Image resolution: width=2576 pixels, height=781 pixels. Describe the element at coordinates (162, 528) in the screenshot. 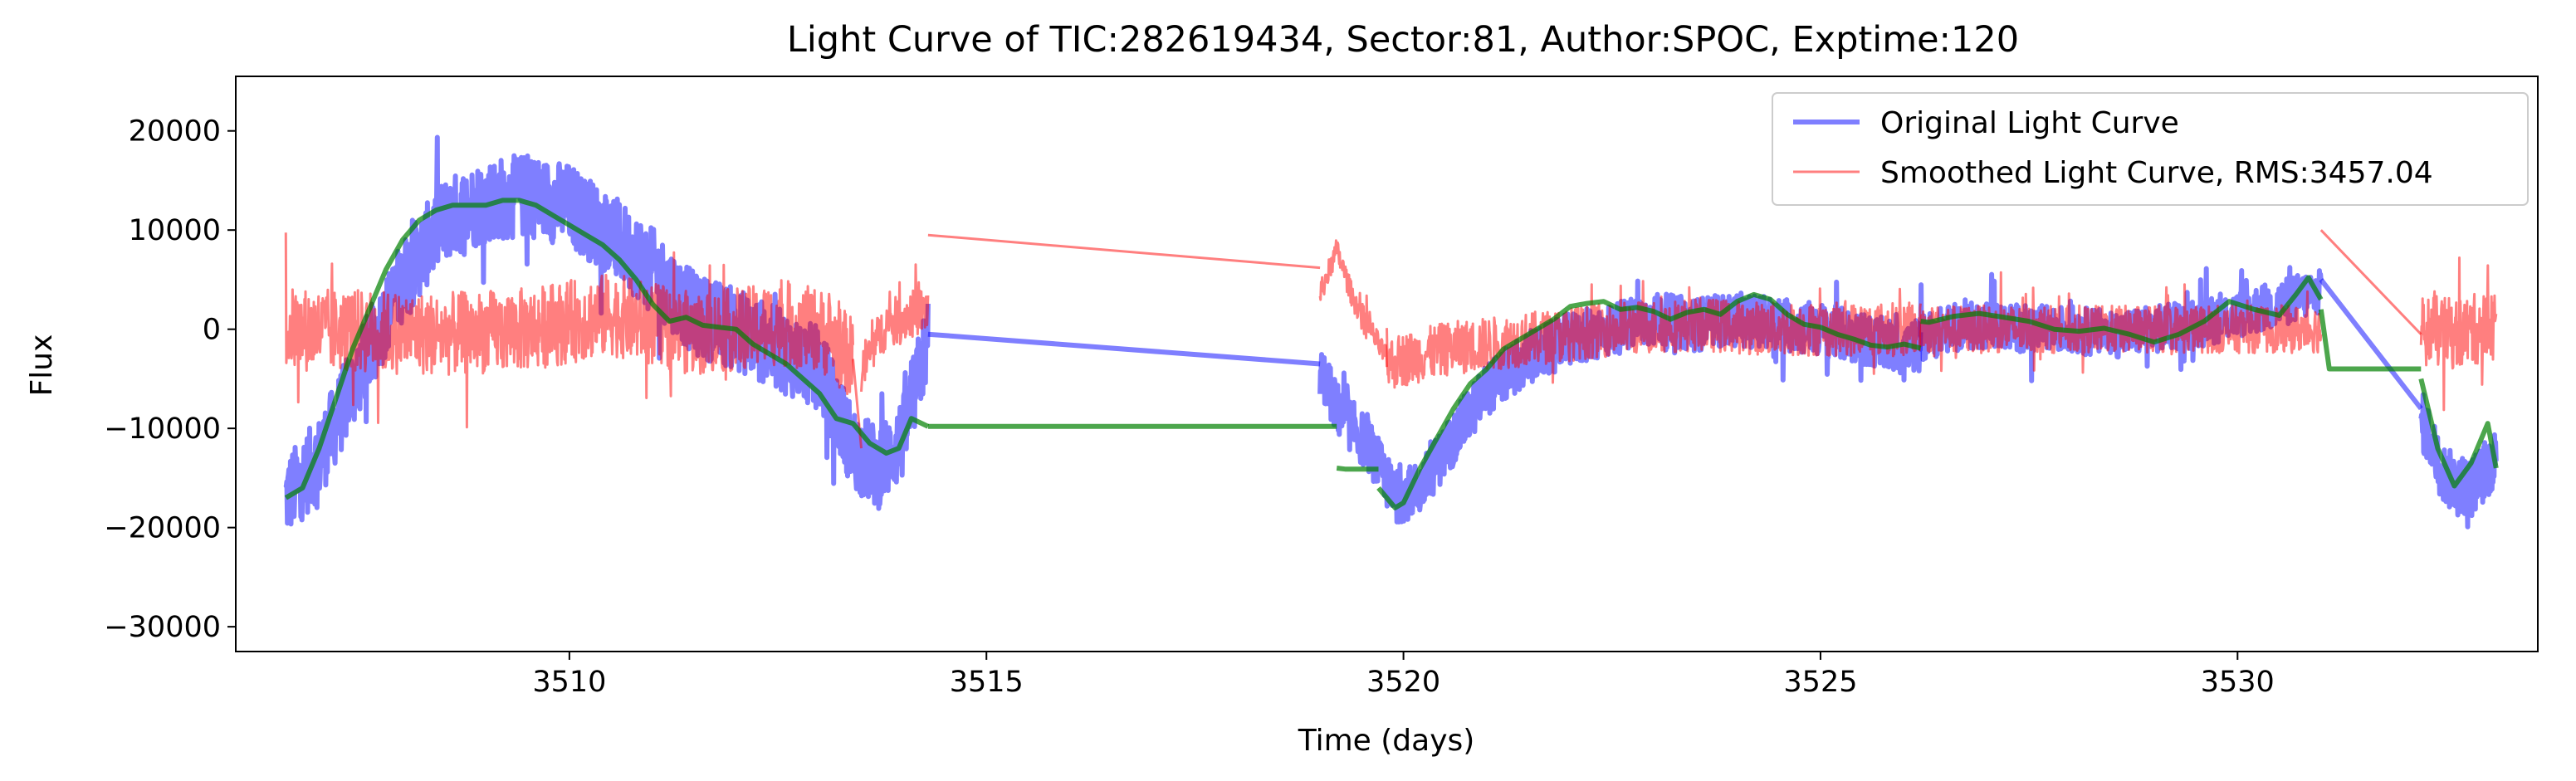

I see `y-tick-label: −20000` at that location.